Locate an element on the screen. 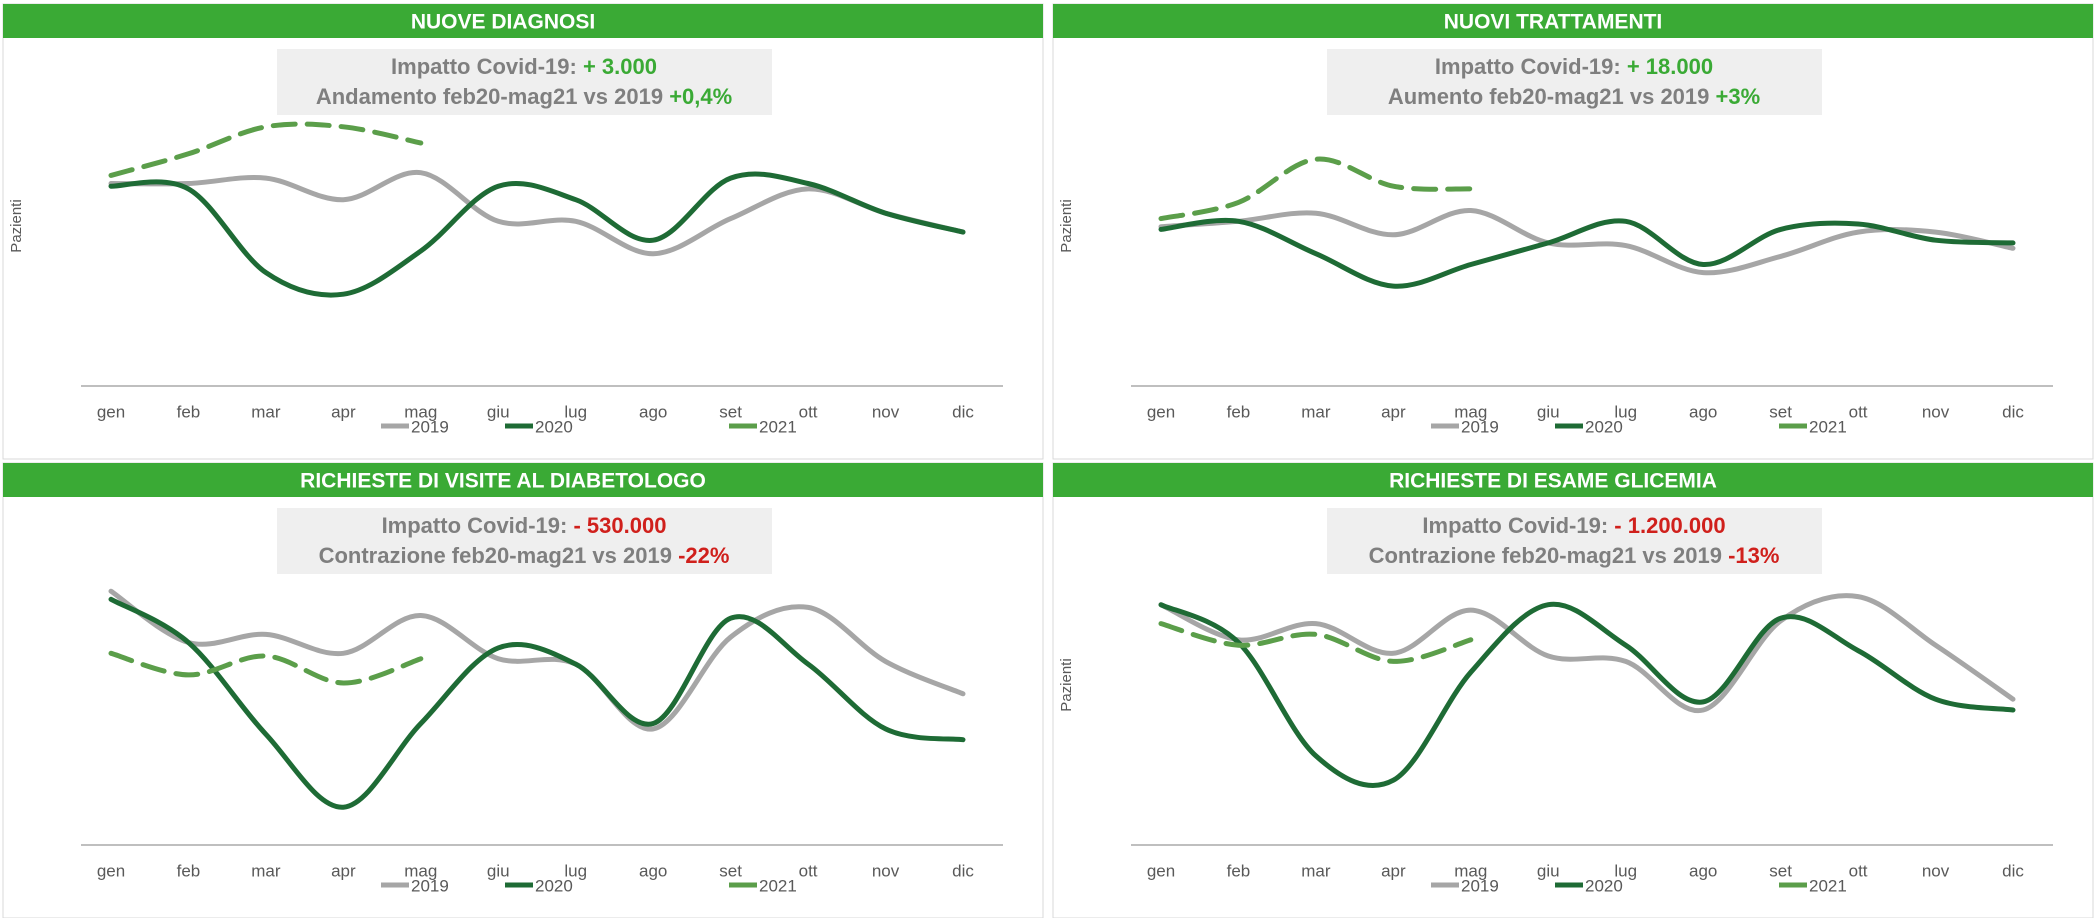  y-axis-label: Pazienti is located at coordinates (1066, 225).